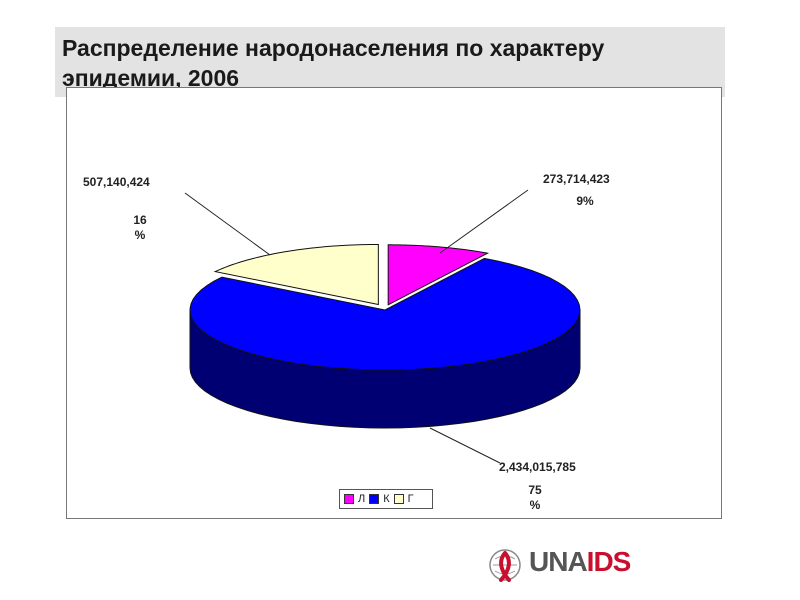 The image size is (800, 600). I want to click on pie-slice-k, so click(385, 314).